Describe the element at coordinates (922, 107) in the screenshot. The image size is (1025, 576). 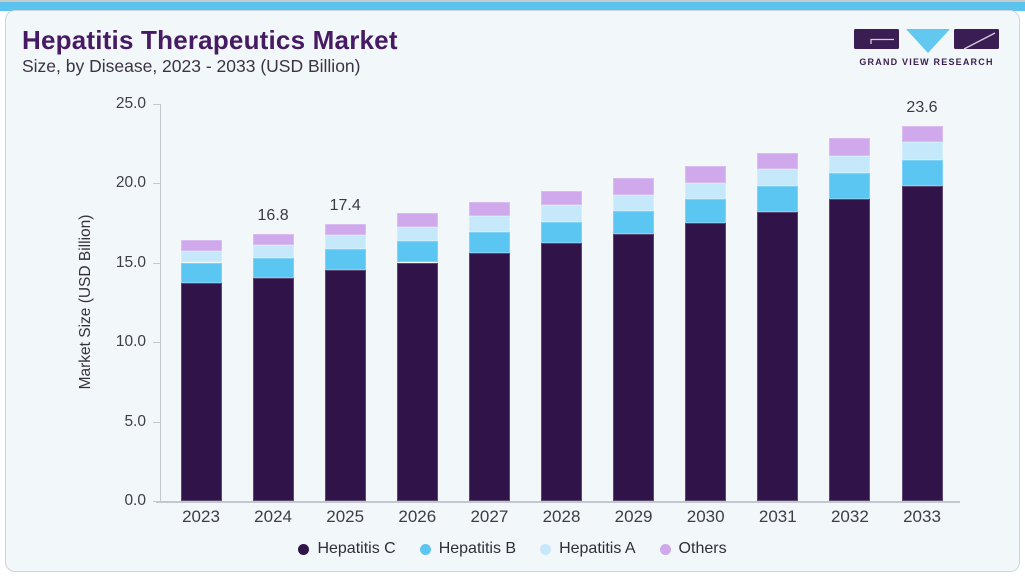
I see `bar-value-label: 23.6` at that location.